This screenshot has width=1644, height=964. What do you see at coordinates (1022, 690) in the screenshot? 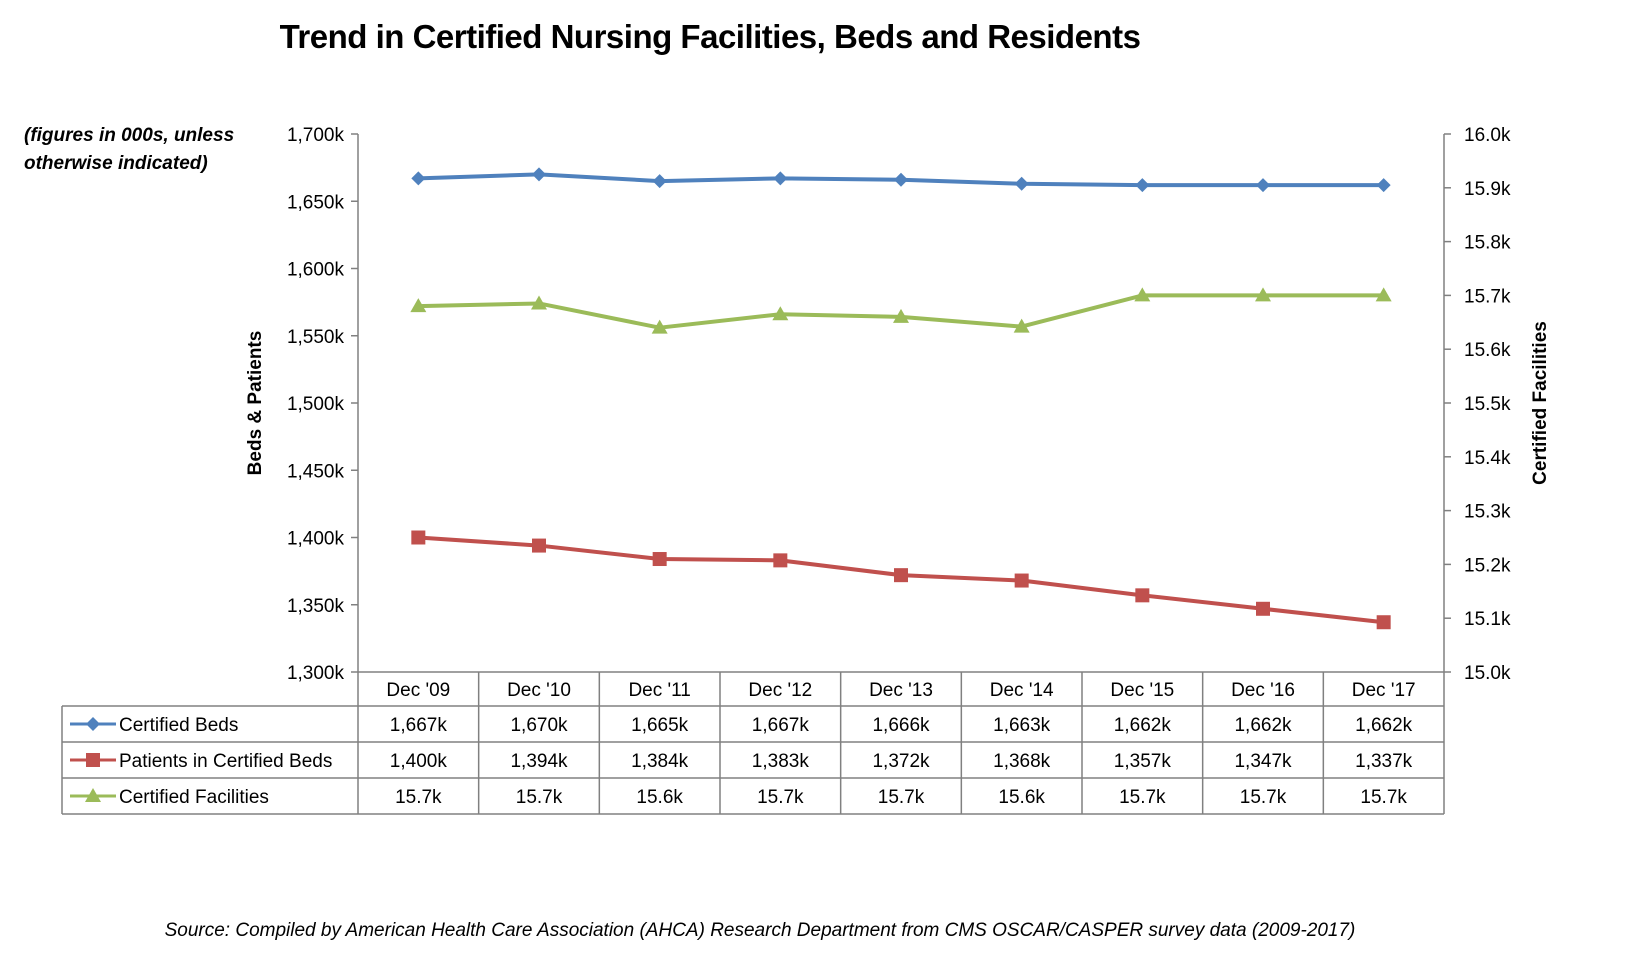
I see `category-label: Dec '14` at bounding box center [1022, 690].